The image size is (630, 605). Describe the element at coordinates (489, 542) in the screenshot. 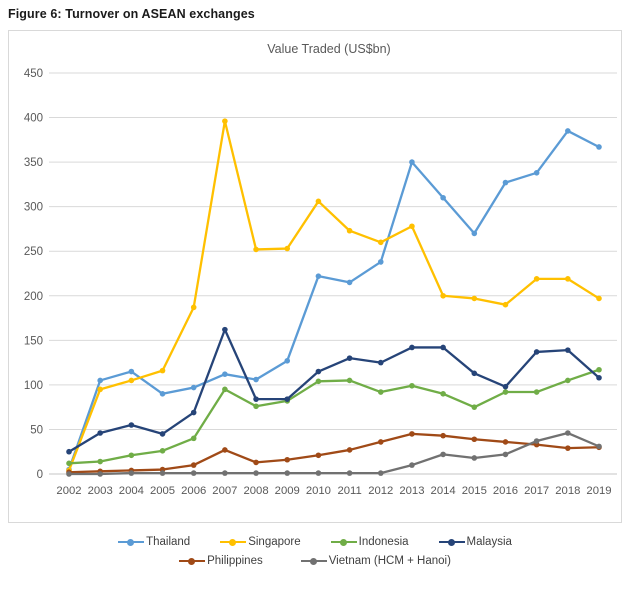

I see `legend-label: Malaysia` at that location.